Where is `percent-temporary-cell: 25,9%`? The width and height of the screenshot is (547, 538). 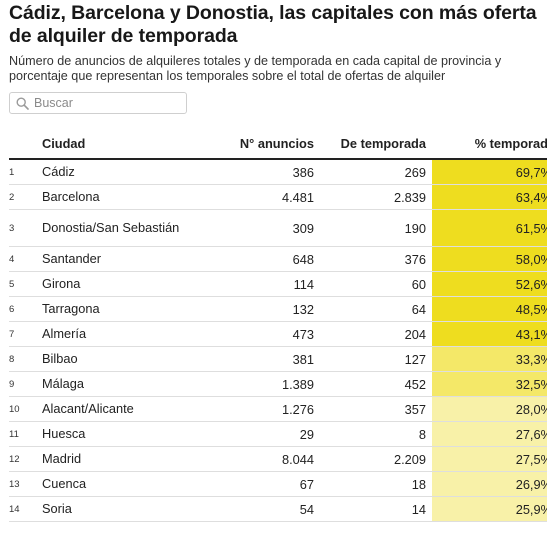 percent-temporary-cell: 25,9% is located at coordinates (489, 509).